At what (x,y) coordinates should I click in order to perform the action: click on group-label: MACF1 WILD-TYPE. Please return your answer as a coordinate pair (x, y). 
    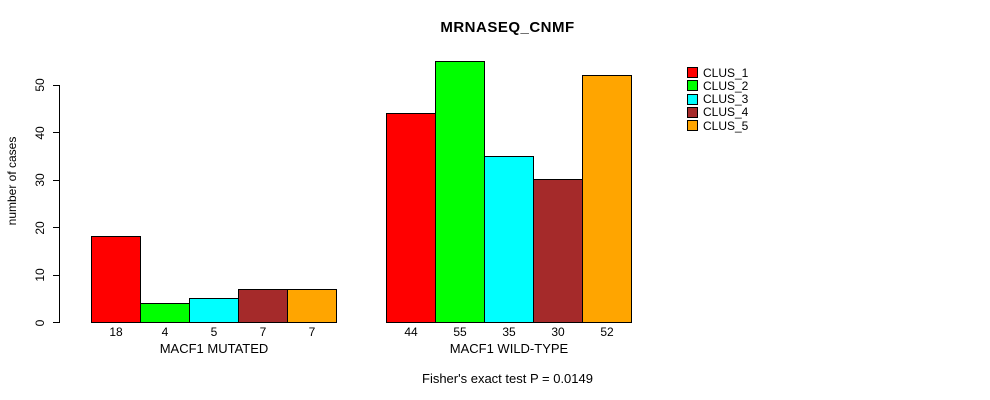
    Looking at the image, I should click on (509, 348).